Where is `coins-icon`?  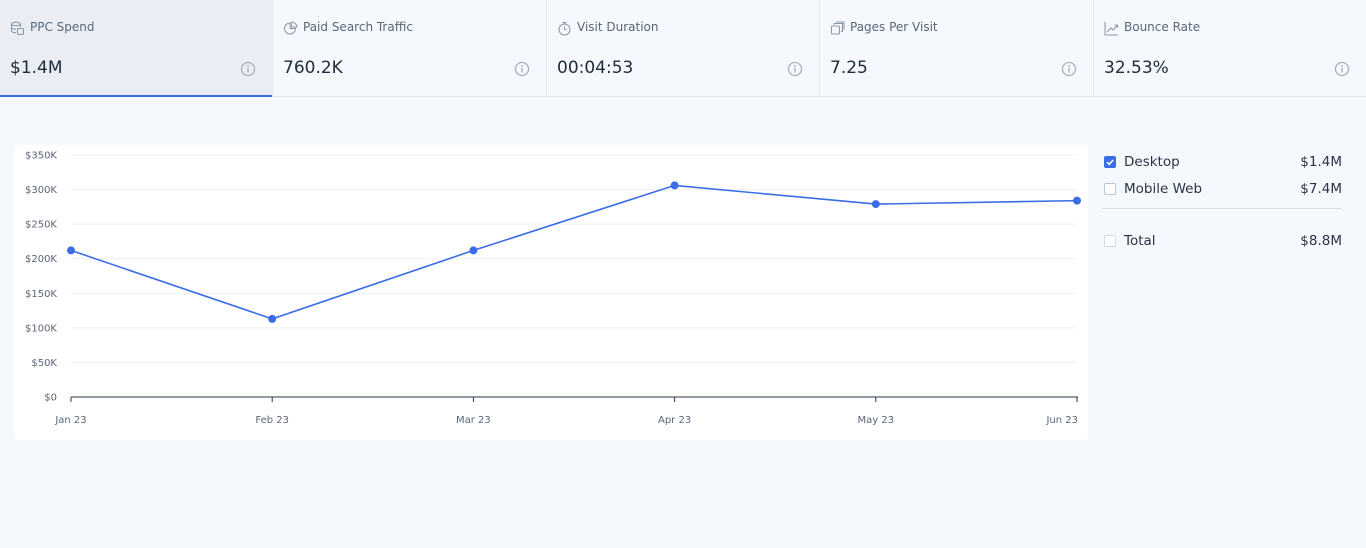
coins-icon is located at coordinates (17, 28).